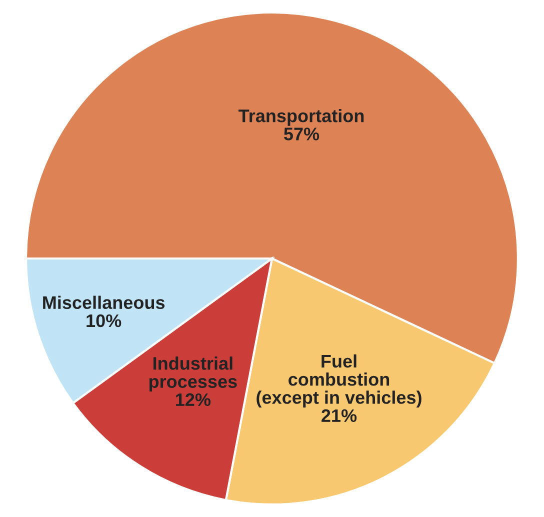  I want to click on slice-label: Industrial processes, so click(193, 374).